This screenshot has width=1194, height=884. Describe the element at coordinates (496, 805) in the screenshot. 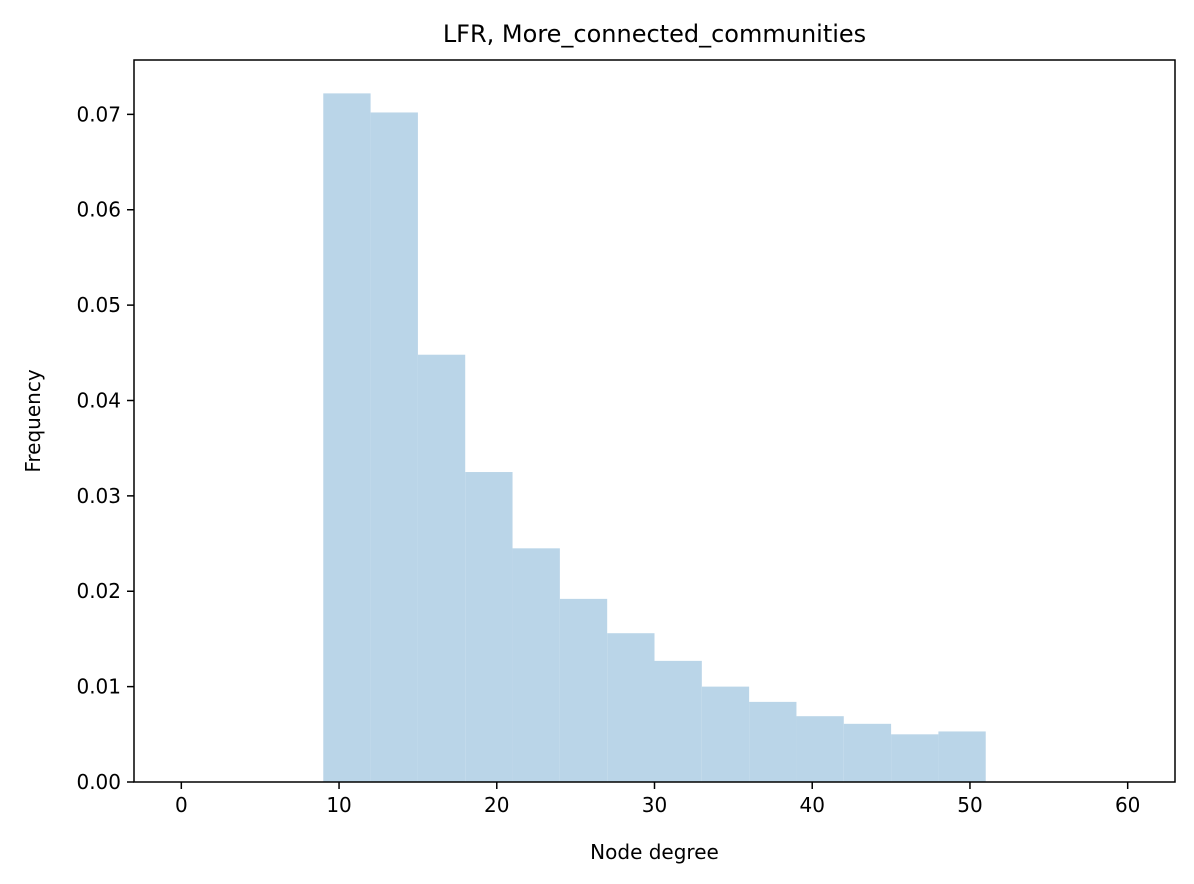

I see `x-tick-label: 20` at that location.